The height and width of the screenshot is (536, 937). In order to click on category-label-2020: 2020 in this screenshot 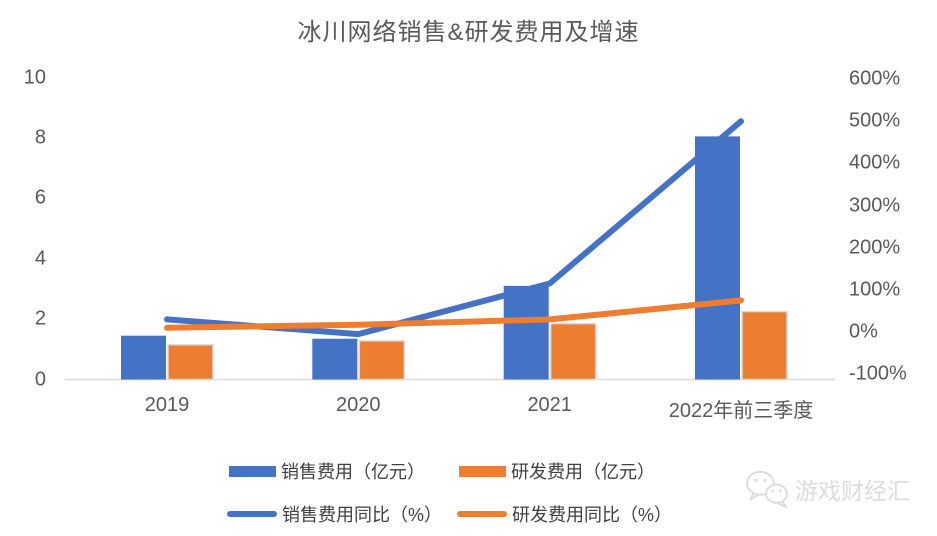, I will do `click(358, 405)`.